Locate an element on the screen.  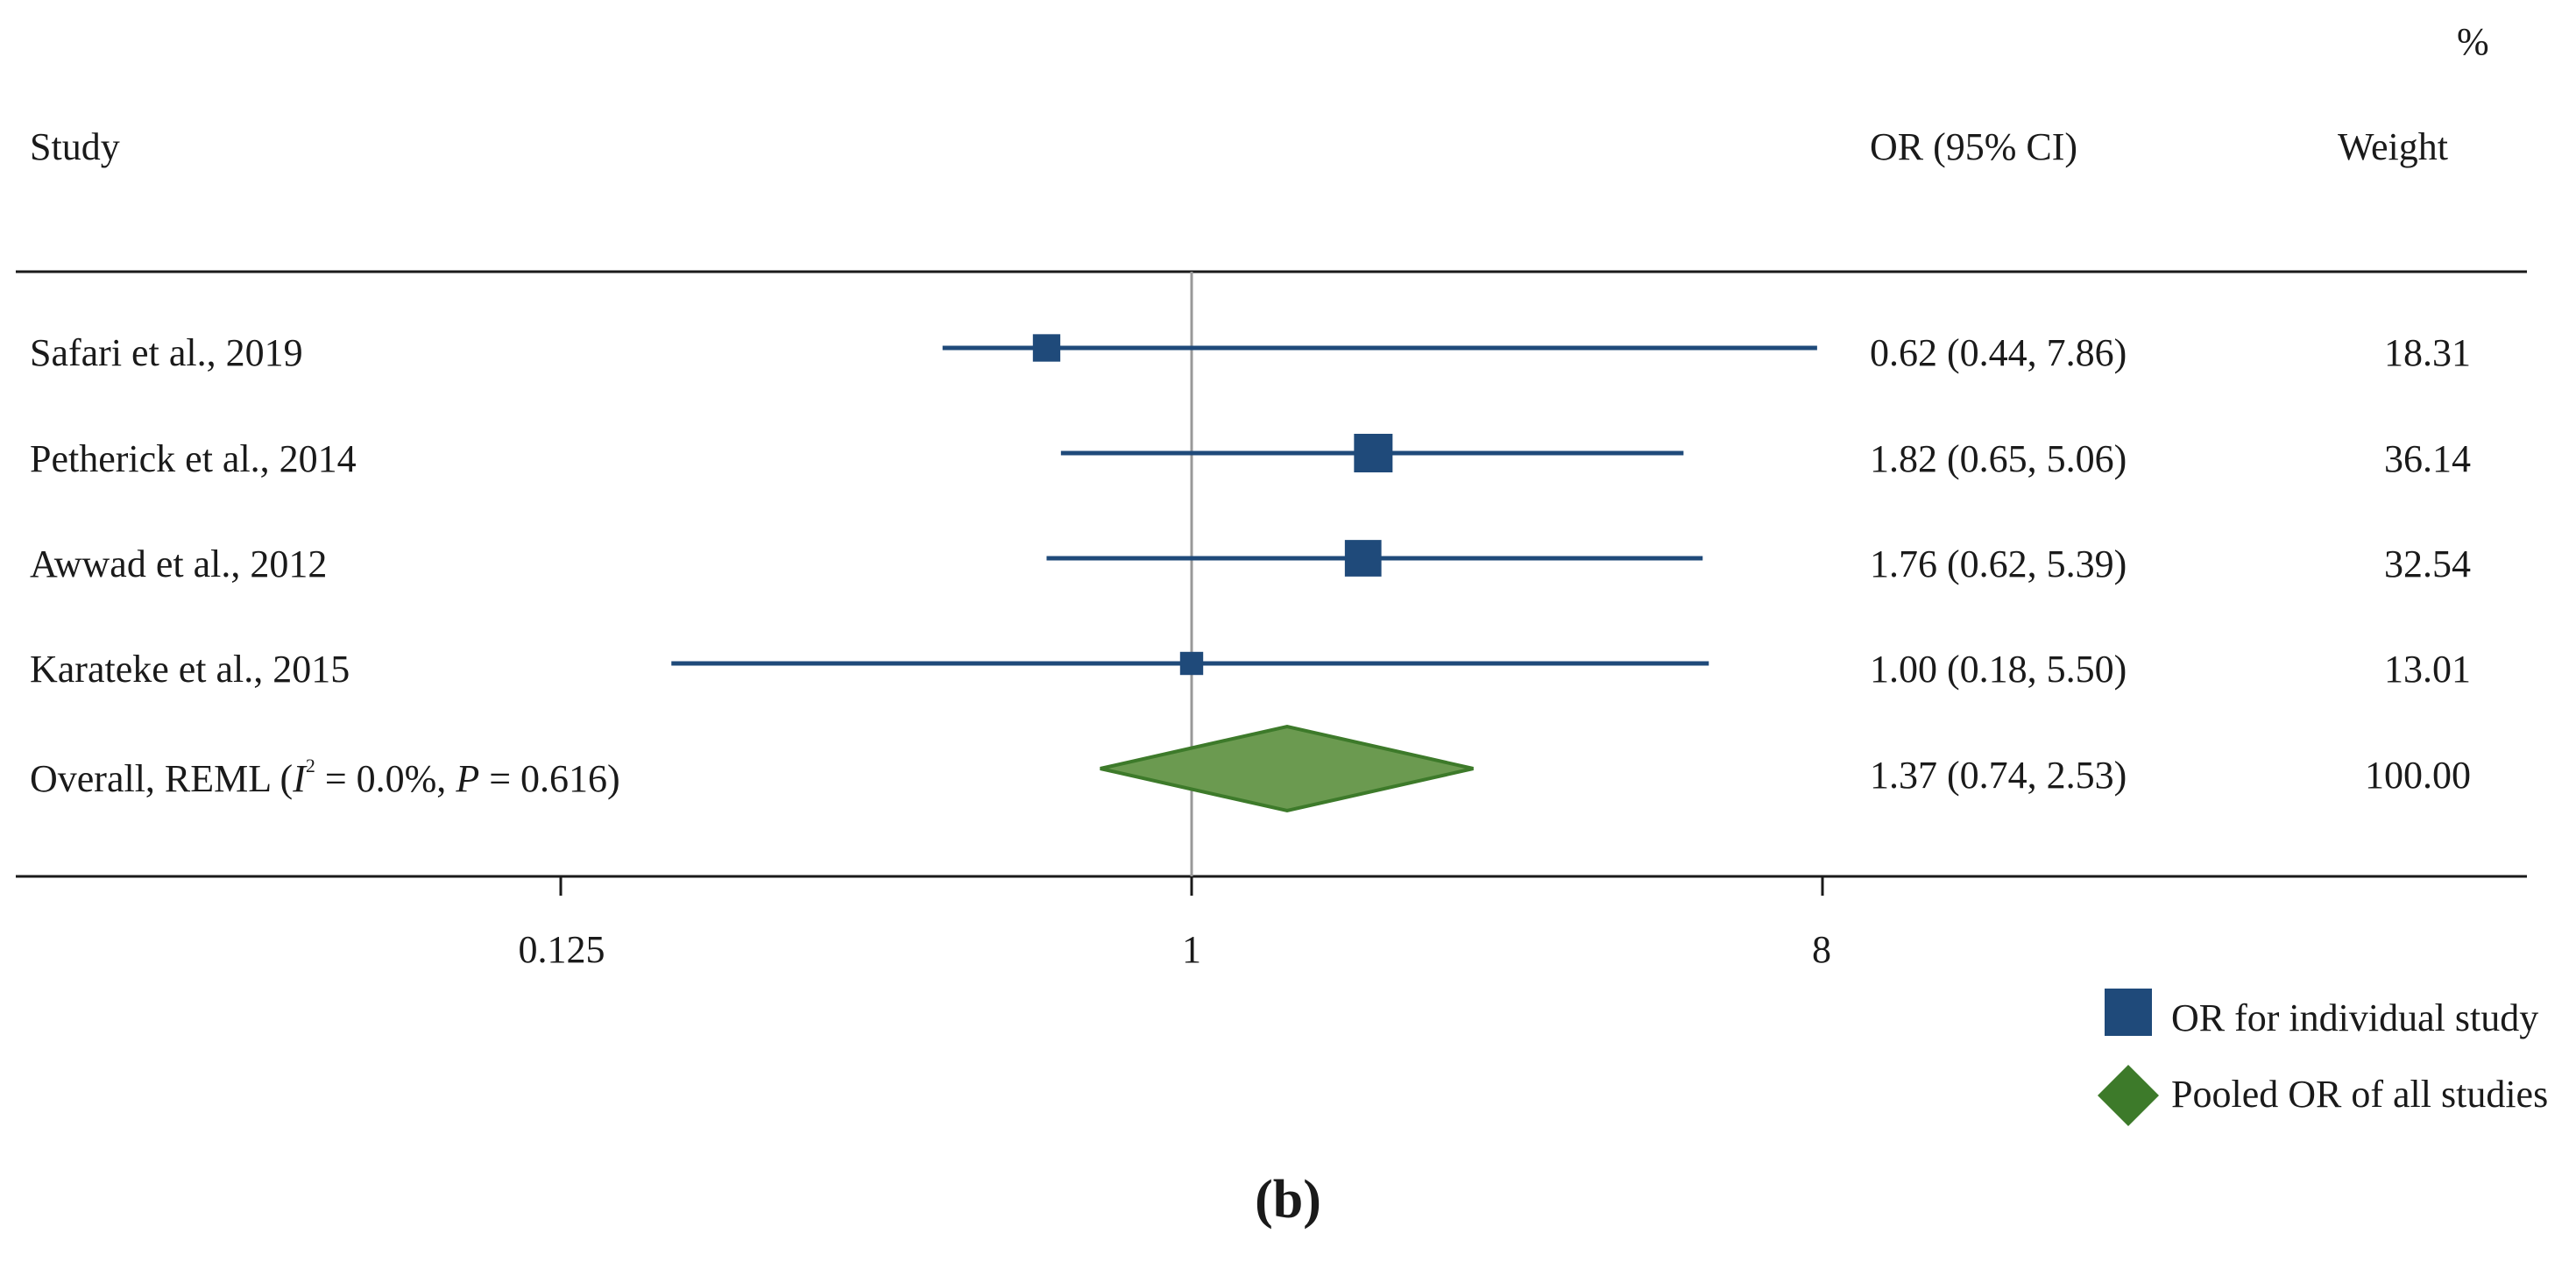
overall-label-sup: 2 is located at coordinates (310, 766).